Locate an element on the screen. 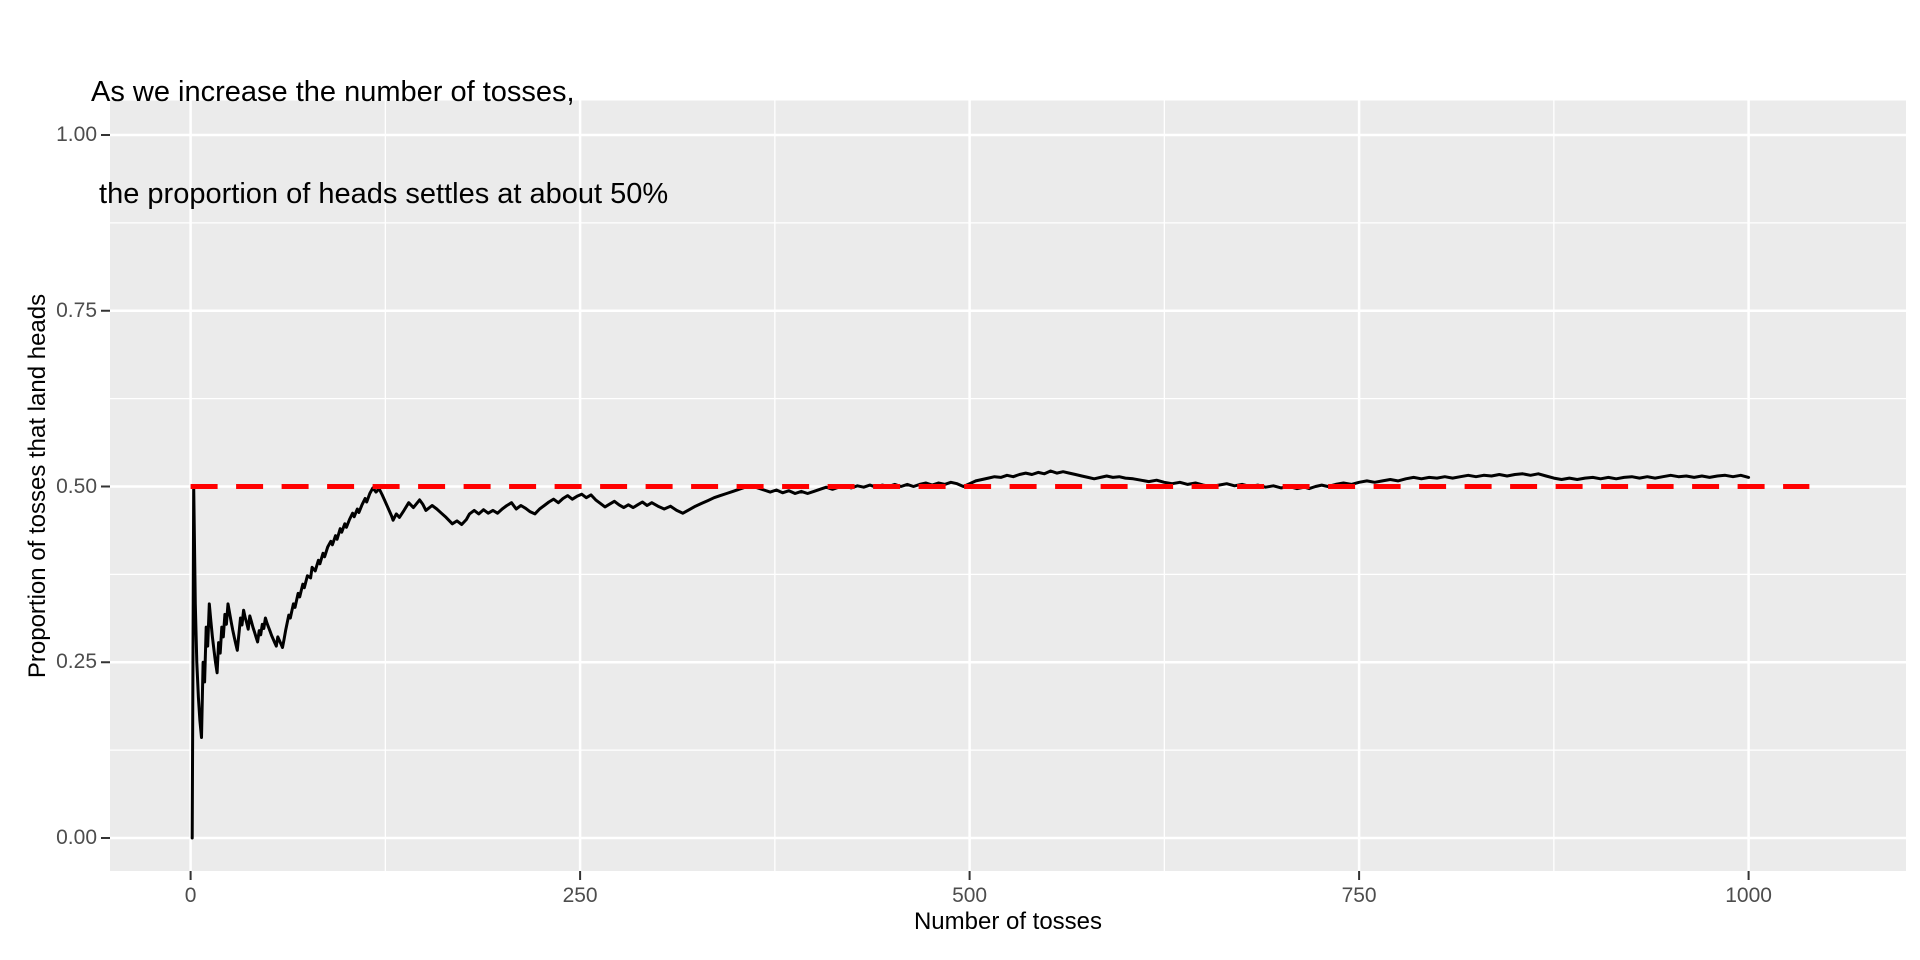  y-tick-label: 1.00 is located at coordinates (76, 134).